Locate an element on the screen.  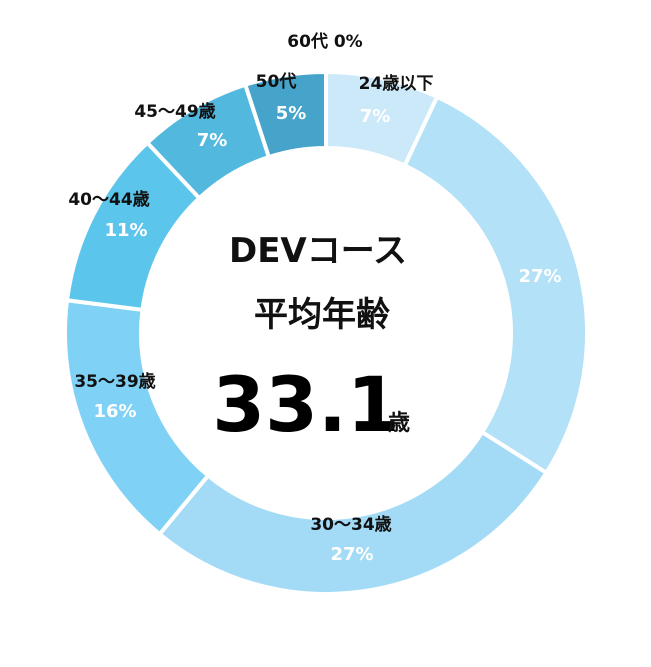
category-label-1: 24歳以下 is located at coordinates (396, 83).